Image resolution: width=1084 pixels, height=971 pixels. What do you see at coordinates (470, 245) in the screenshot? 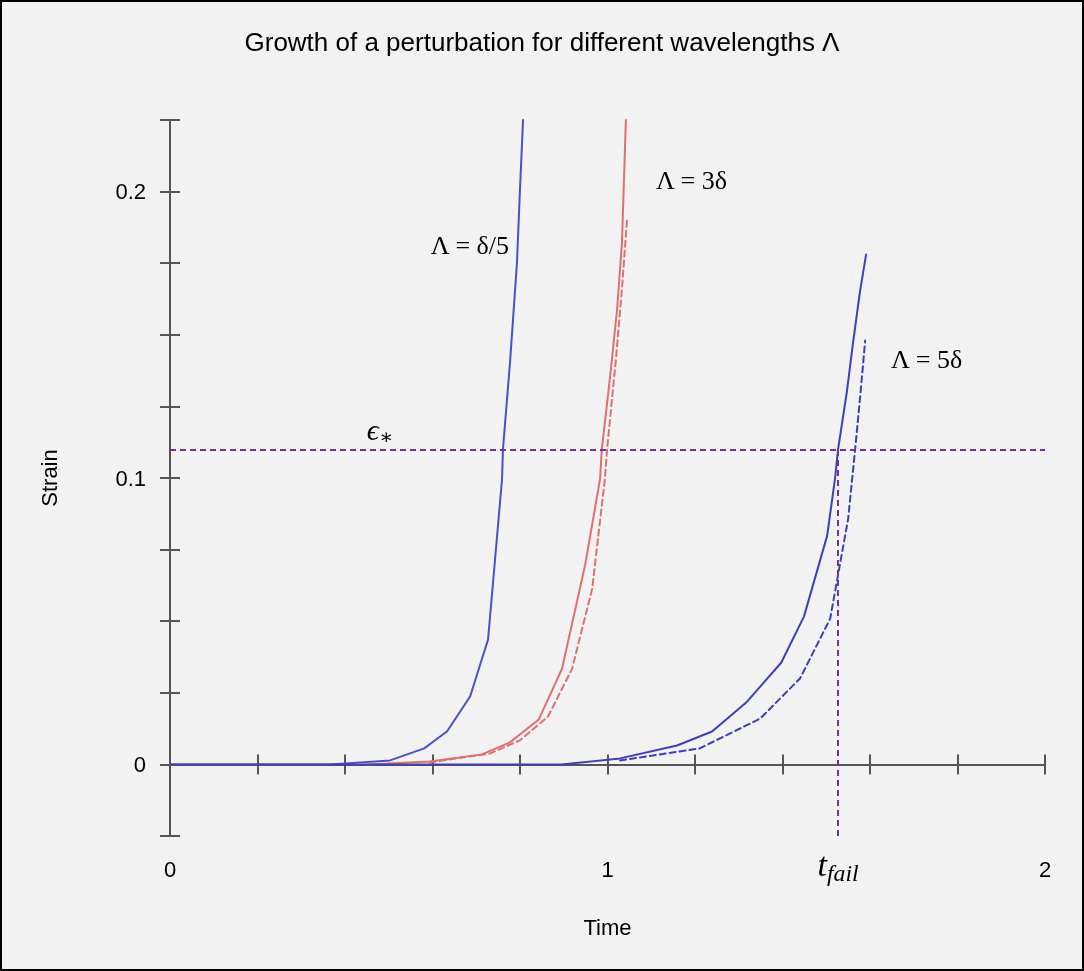
I see `series-label: Λ = δ/5` at bounding box center [470, 245].